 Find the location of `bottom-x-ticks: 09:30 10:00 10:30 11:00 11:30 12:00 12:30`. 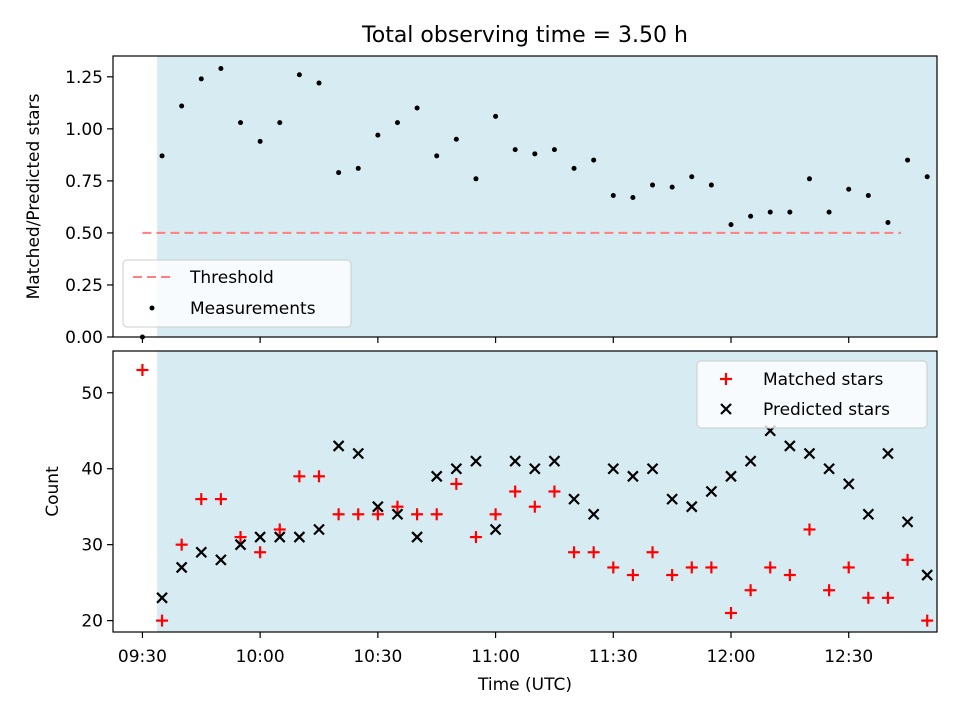

bottom-x-ticks: 09:30 10:00 10:30 11:00 11:30 12:00 12:30 is located at coordinates (495, 649).